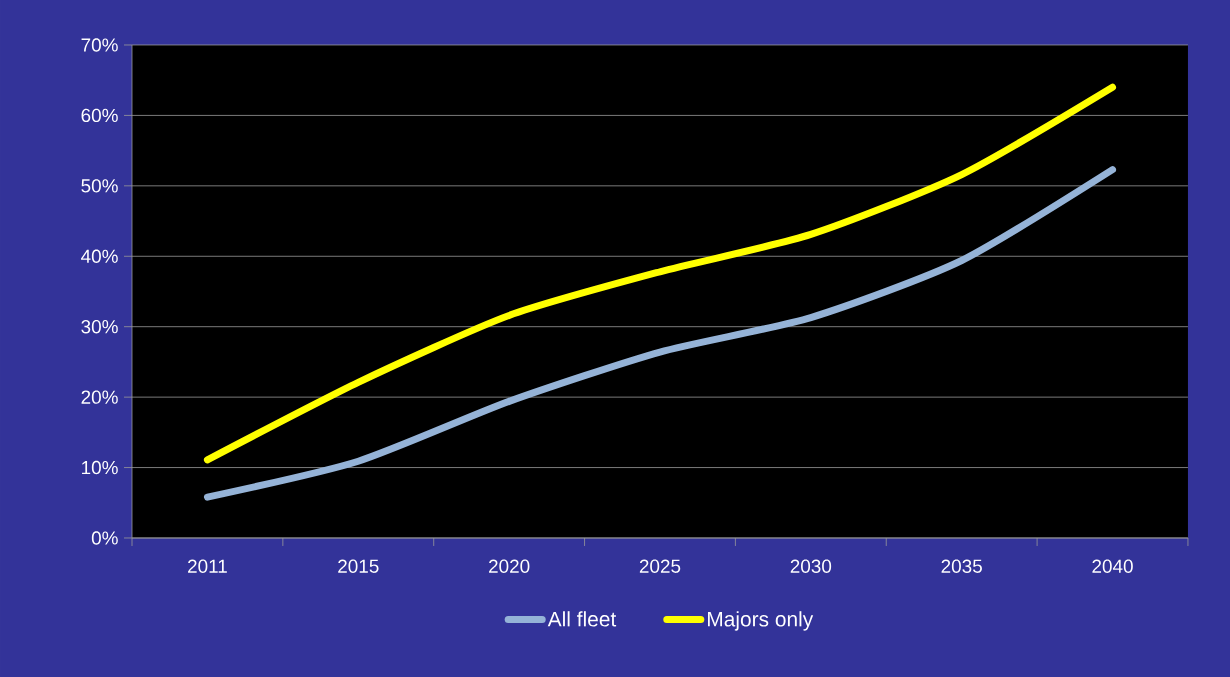 The width and height of the screenshot is (1230, 677). Describe the element at coordinates (509, 566) in the screenshot. I see `x-tick-label: 2020` at that location.